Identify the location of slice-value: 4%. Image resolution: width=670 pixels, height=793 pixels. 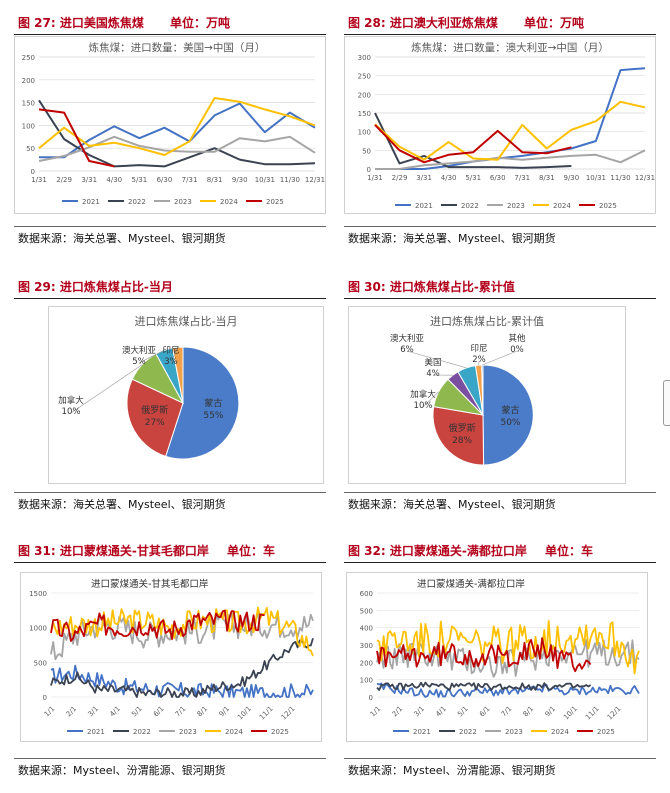
(433, 374).